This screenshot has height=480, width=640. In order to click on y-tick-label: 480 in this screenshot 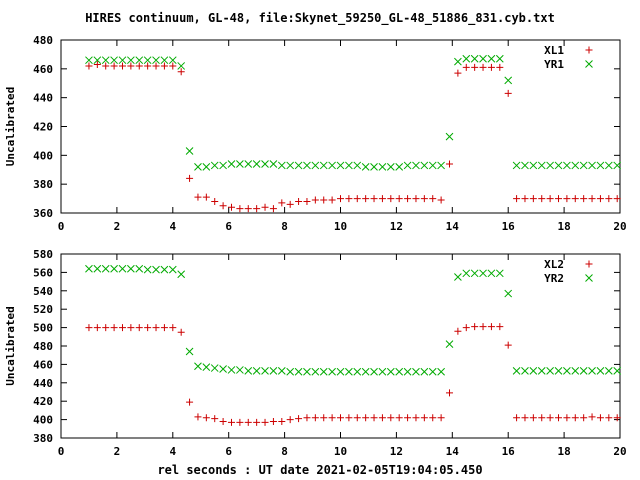, I will do `click(43, 346)`.